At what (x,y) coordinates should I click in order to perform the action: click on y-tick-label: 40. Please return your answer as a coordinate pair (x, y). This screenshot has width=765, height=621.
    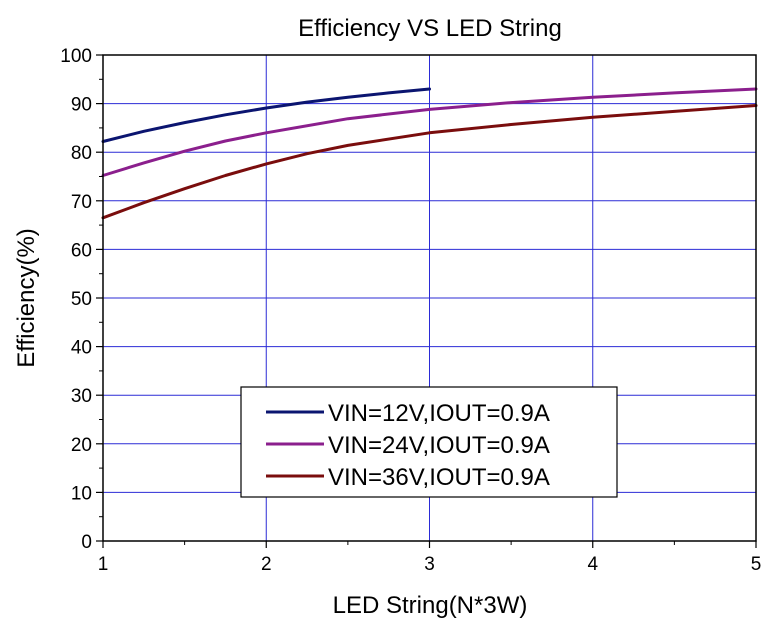
    Looking at the image, I should click on (81, 348).